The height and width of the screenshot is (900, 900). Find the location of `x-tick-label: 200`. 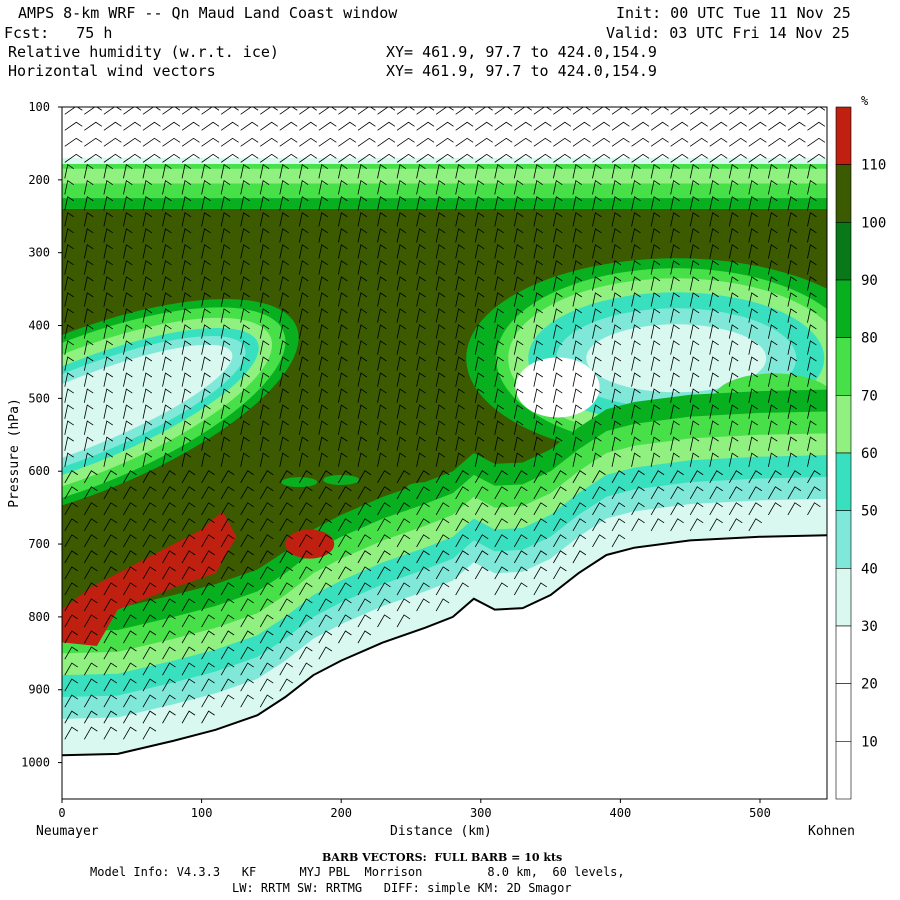

x-tick-label: 200 is located at coordinates (341, 813).